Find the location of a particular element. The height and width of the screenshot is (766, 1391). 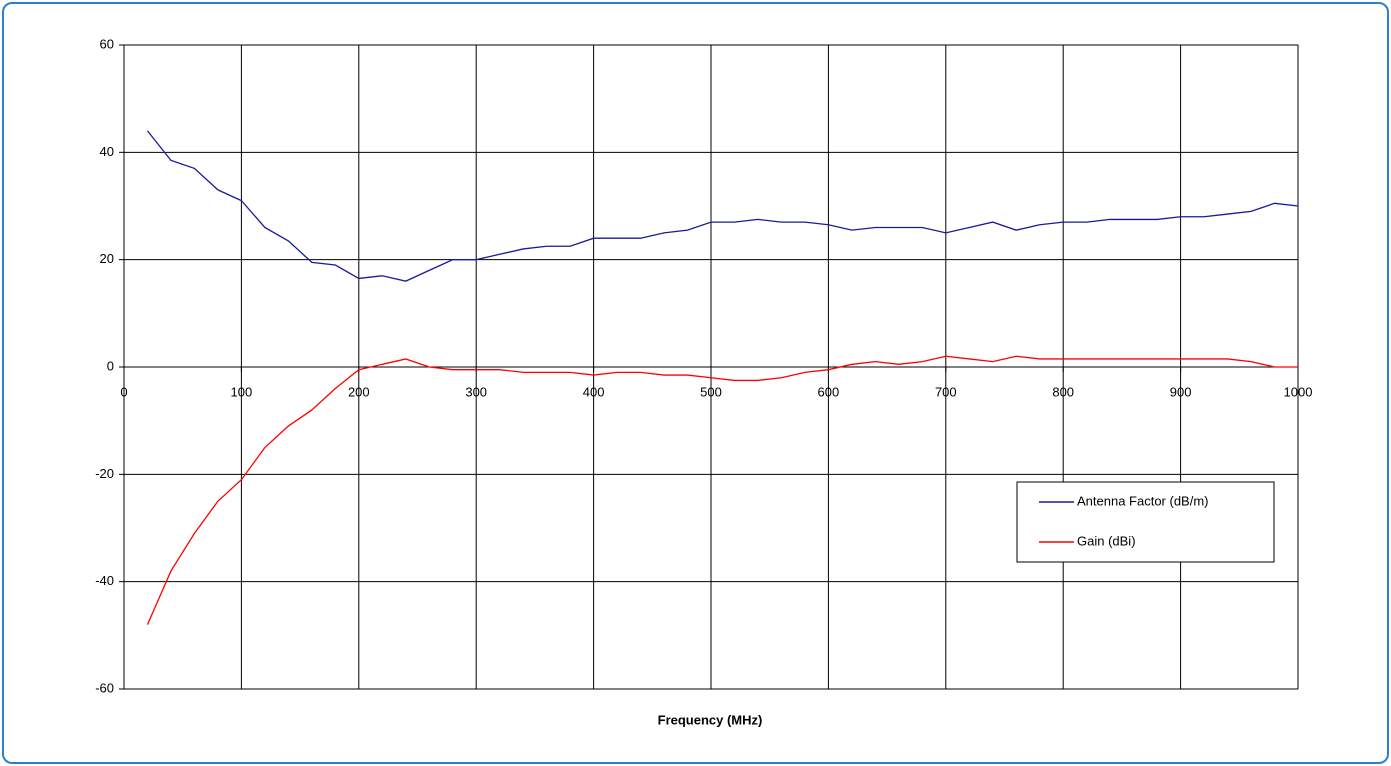

y-tick-label: -60 is located at coordinates (104, 687).